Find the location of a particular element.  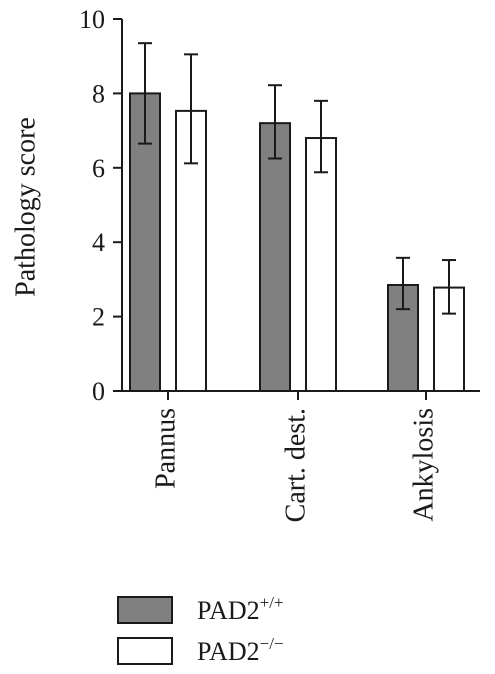

y-tick-label: 4 is located at coordinates (98, 242).